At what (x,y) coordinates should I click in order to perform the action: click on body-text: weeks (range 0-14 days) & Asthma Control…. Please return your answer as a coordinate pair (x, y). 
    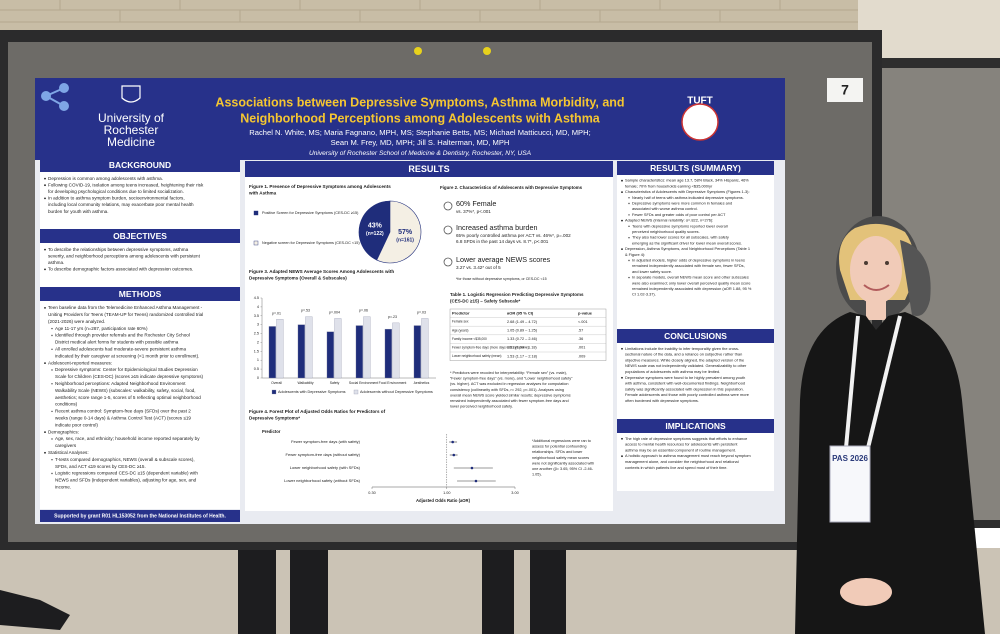
    Looking at the image, I should click on (123, 418).